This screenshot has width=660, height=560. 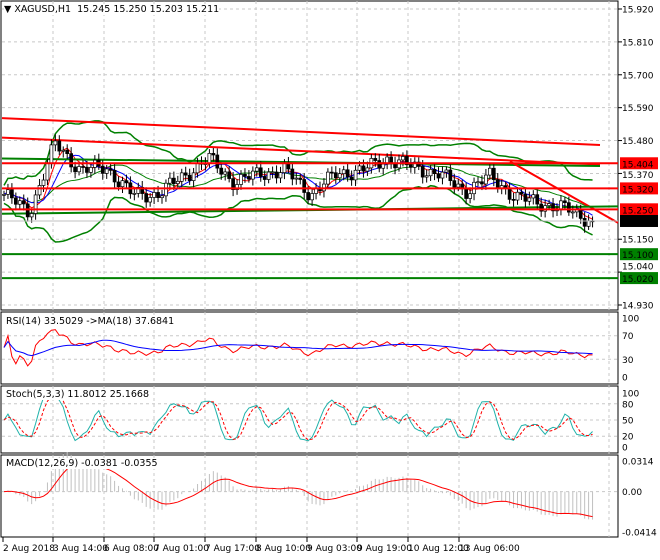 I want to click on stoch-label: Stoch(5,3,3) 11.8012 25.1668, so click(x=78, y=394).